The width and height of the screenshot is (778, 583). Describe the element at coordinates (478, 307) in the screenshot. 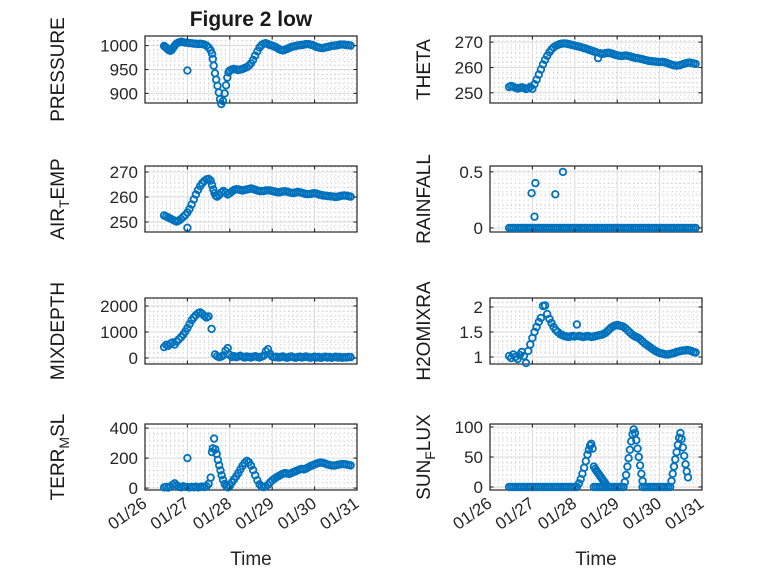

I see `y-tick-label: 2` at that location.